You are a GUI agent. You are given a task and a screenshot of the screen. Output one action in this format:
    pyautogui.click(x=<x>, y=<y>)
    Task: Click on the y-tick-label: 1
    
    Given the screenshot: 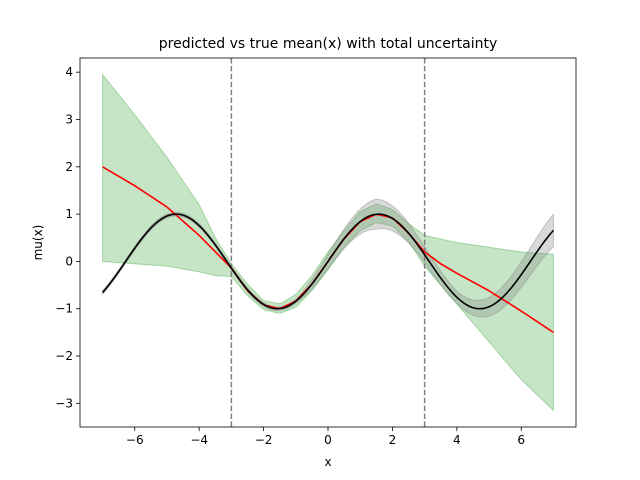 What is the action you would take?
    pyautogui.click(x=69, y=214)
    